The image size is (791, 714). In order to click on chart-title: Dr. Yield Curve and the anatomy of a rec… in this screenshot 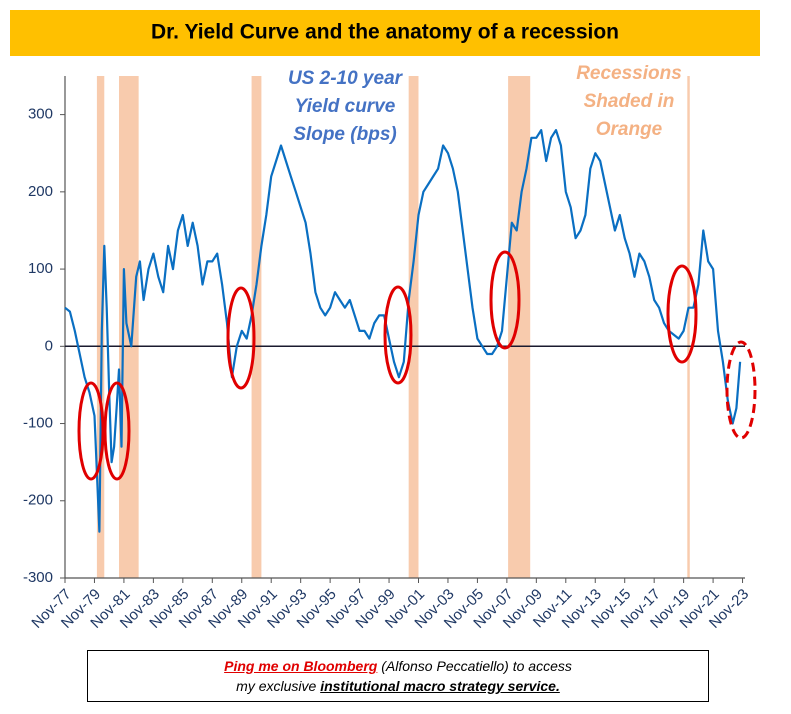, I will do `click(385, 32)`.